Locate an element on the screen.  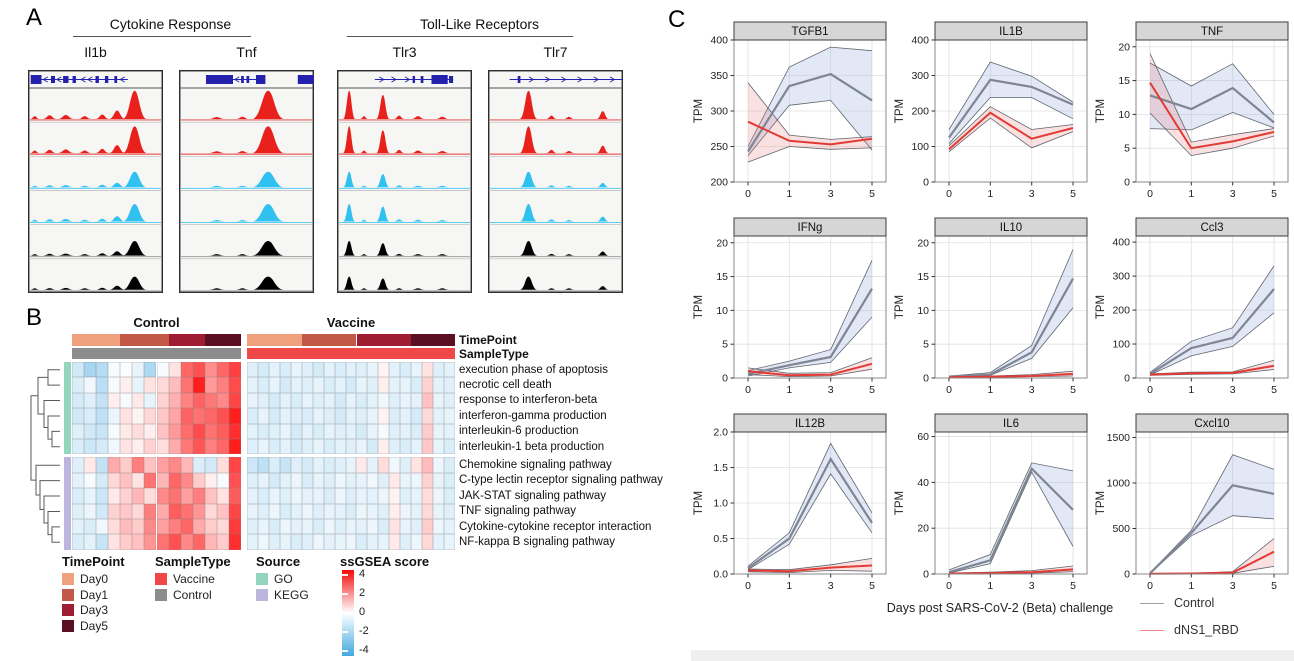
sampletype-bar-control is located at coordinates (156, 353).